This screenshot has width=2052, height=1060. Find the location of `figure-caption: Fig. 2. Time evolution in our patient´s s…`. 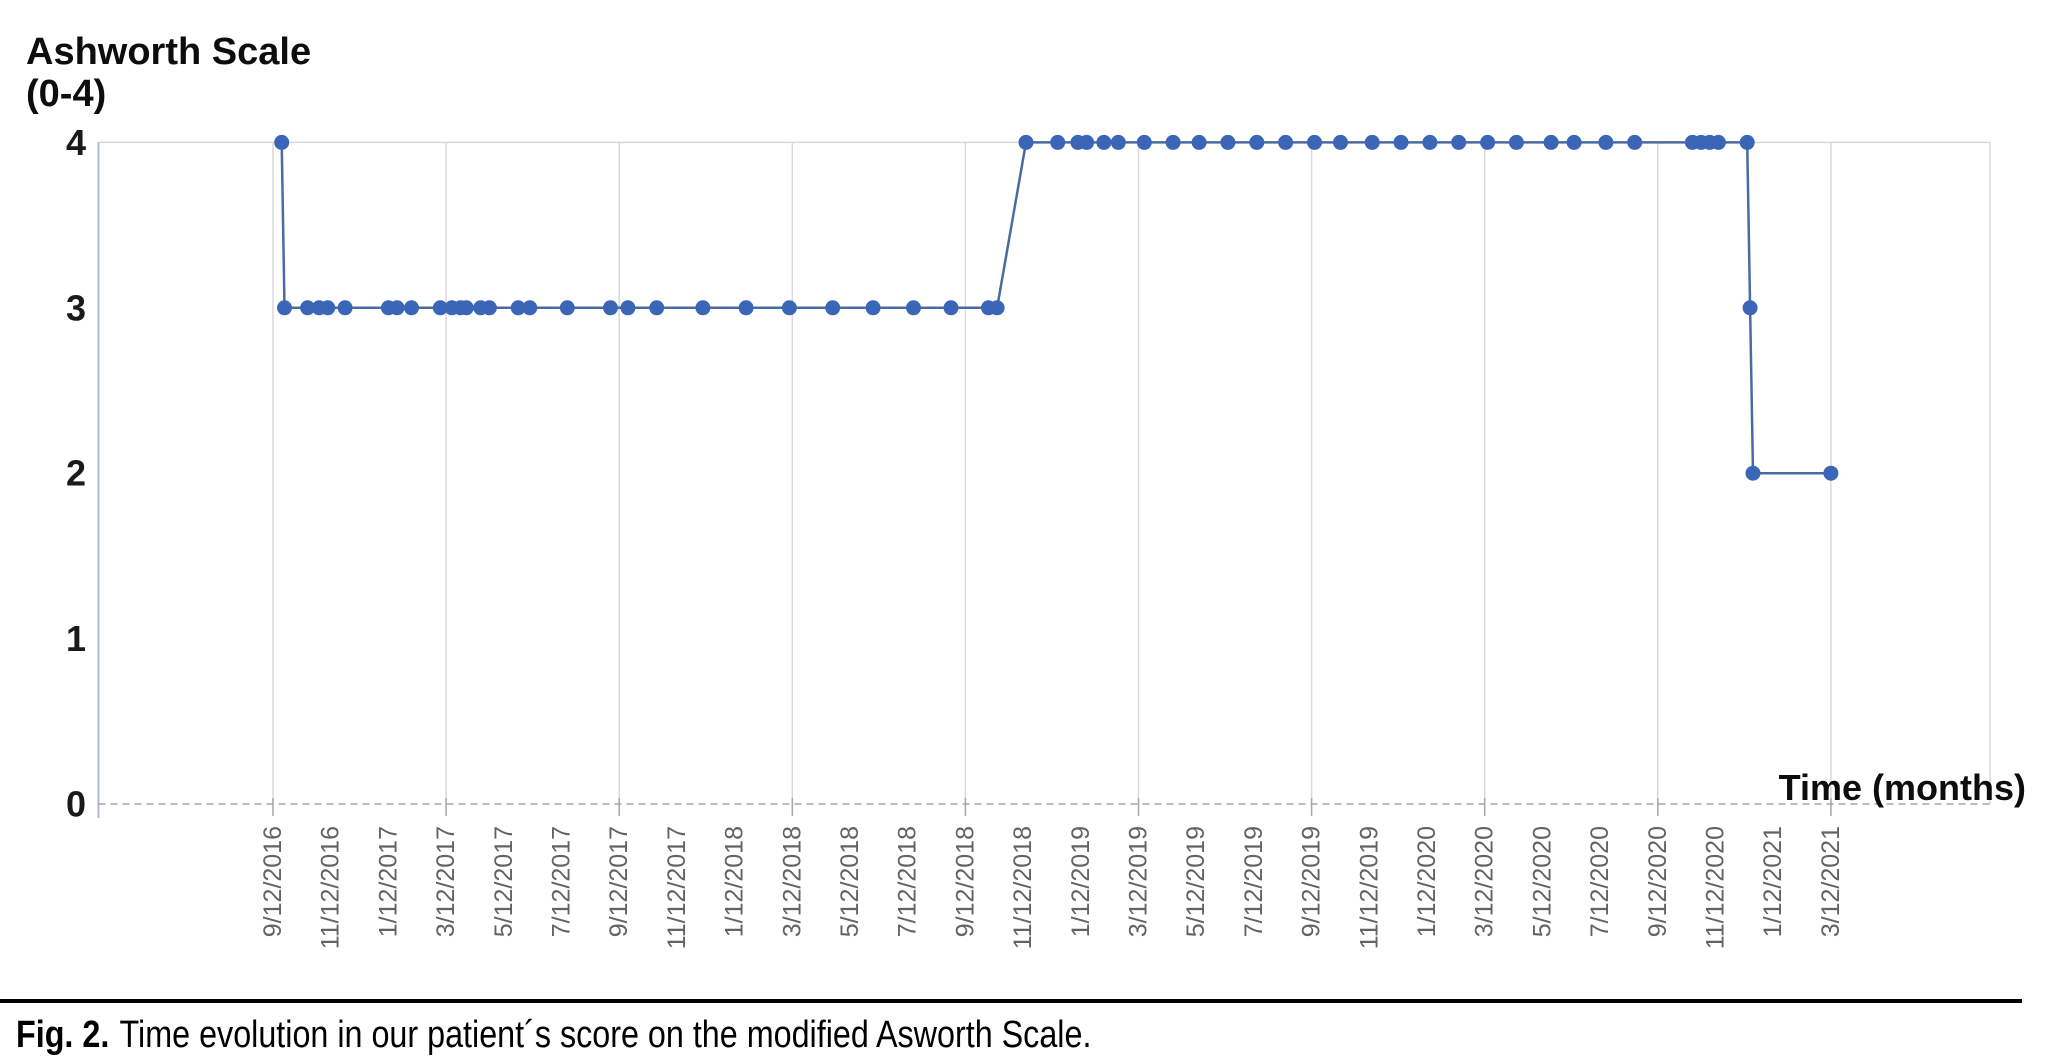

figure-caption: Fig. 2. Time evolution in our patient´s s… is located at coordinates (553, 1035).